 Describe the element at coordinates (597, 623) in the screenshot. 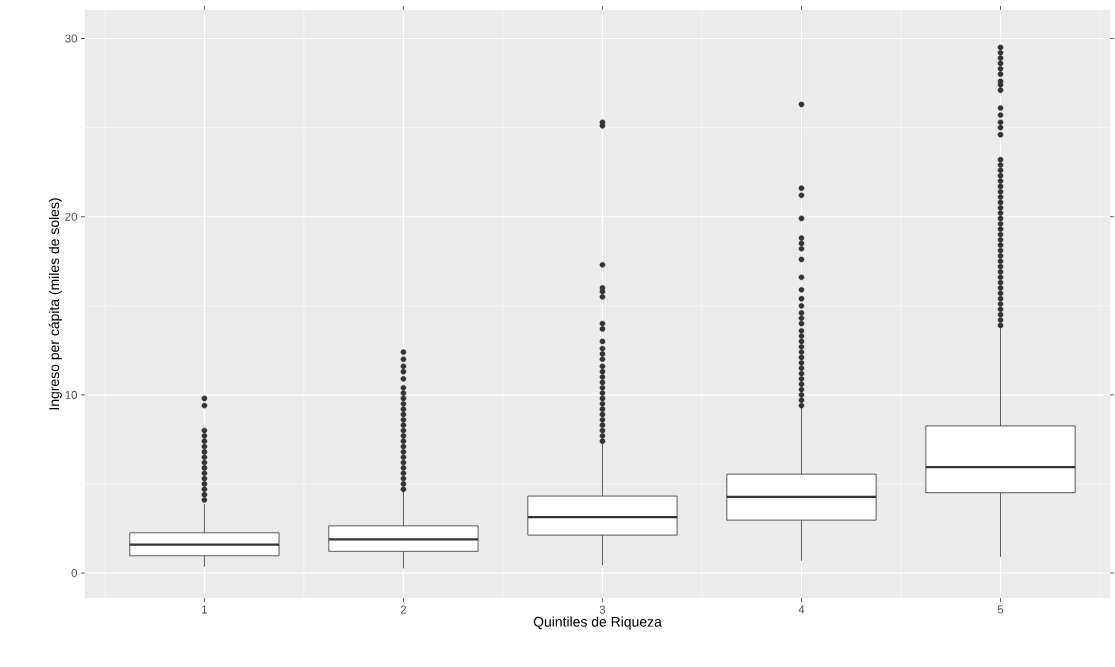

I see `x-axis-title: Quintiles de Riqueza` at that location.